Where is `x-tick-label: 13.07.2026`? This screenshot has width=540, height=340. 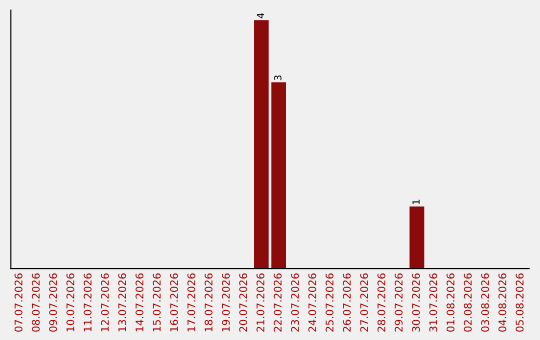
x-tick-label: 13.07.2026 is located at coordinates (122, 302).